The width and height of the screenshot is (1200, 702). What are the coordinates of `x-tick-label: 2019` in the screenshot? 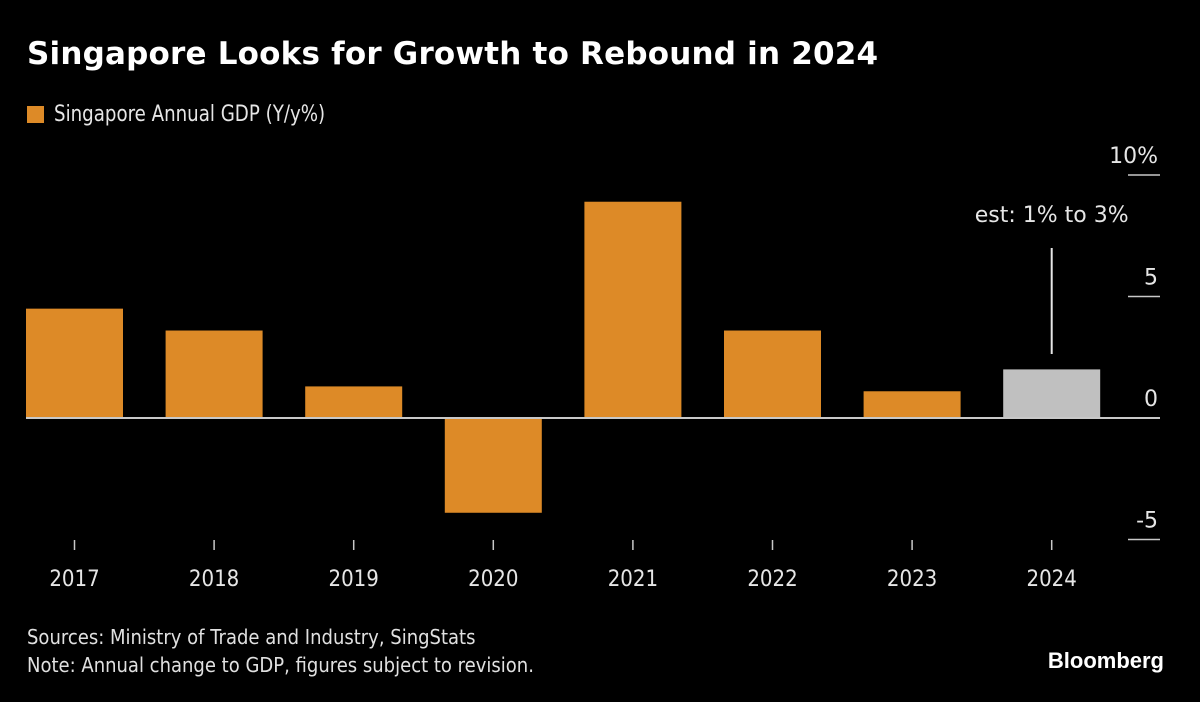 It's located at (354, 578).